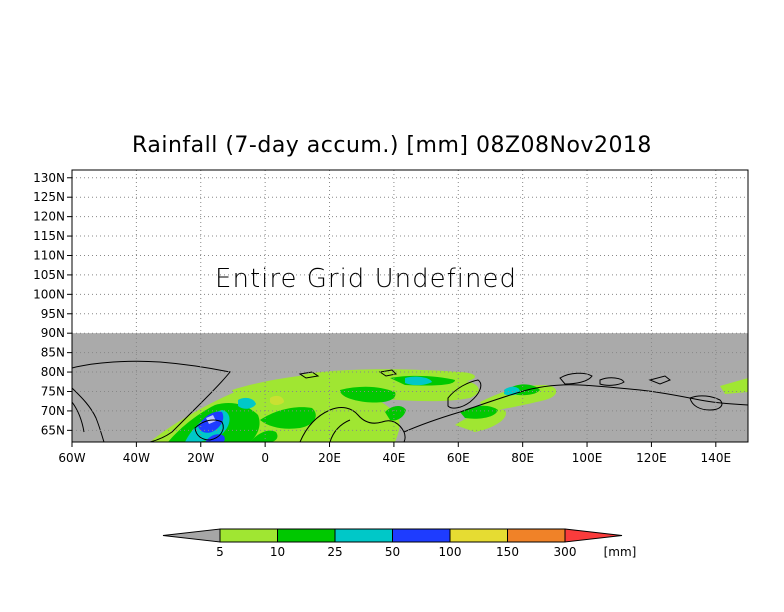 The width and height of the screenshot is (784, 612). I want to click on legend-level-label: 25, so click(334, 552).